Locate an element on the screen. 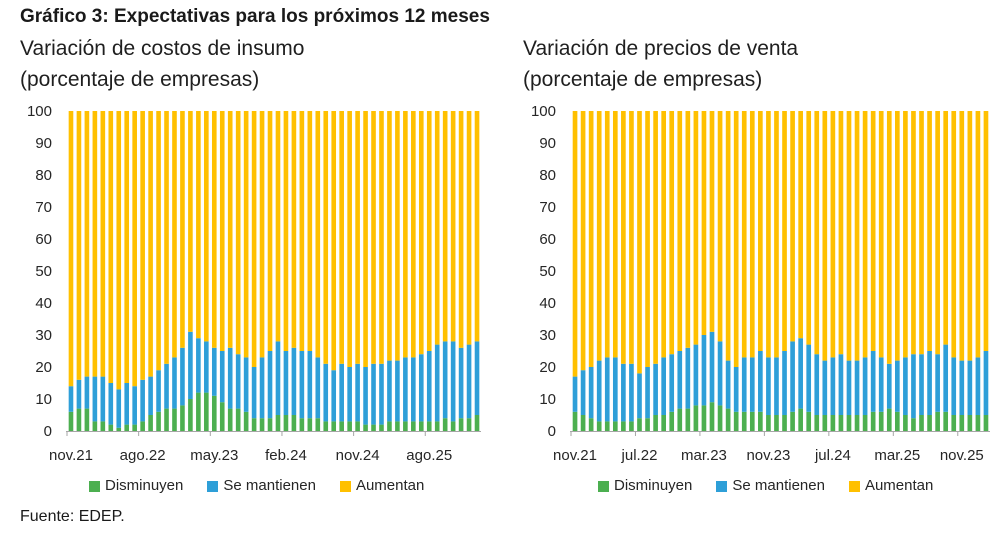 The image size is (1005, 538). x-tick-label: ago.22 is located at coordinates (143, 455).